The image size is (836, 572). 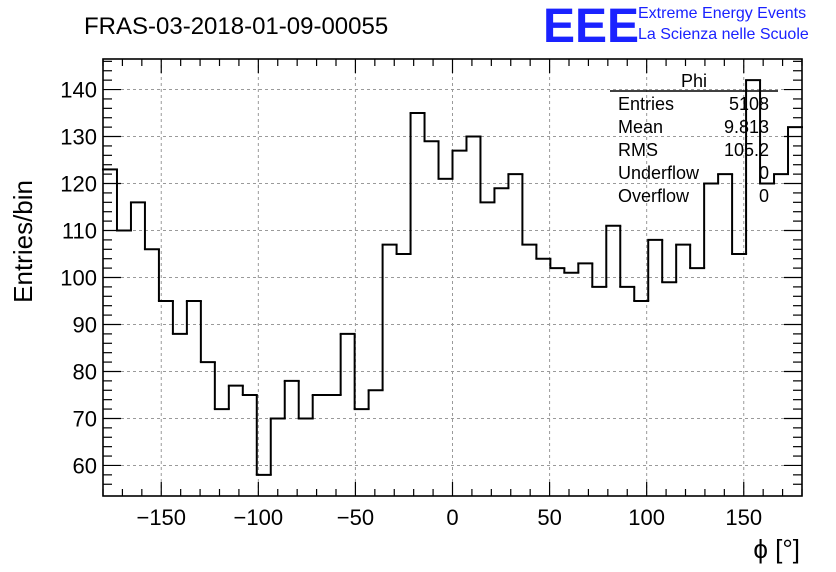 I want to click on x-tick-label: −100, so click(x=259, y=517).